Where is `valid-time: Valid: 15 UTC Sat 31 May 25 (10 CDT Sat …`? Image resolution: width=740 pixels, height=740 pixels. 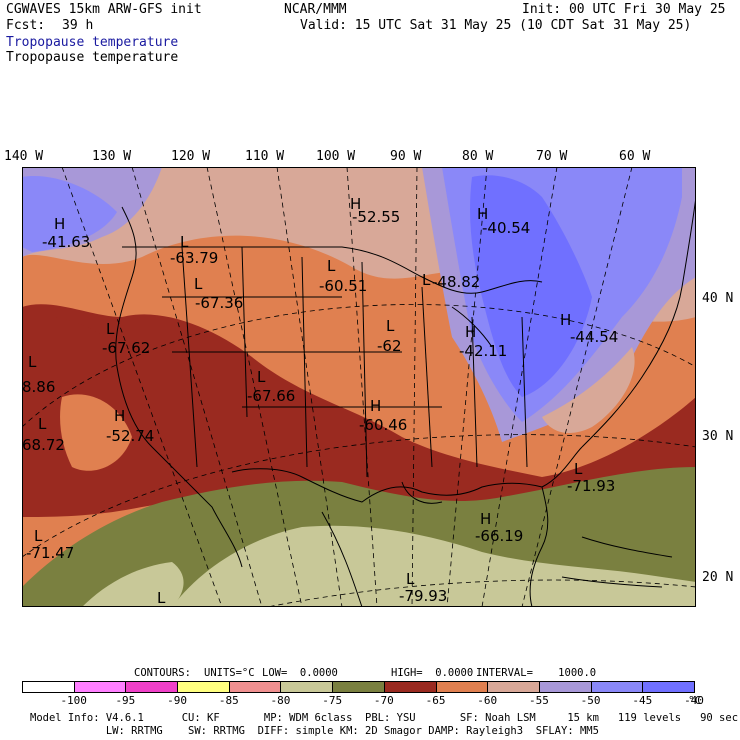 valid-time: Valid: 15 UTC Sat 31 May 25 (10 CDT Sat … is located at coordinates (496, 25).